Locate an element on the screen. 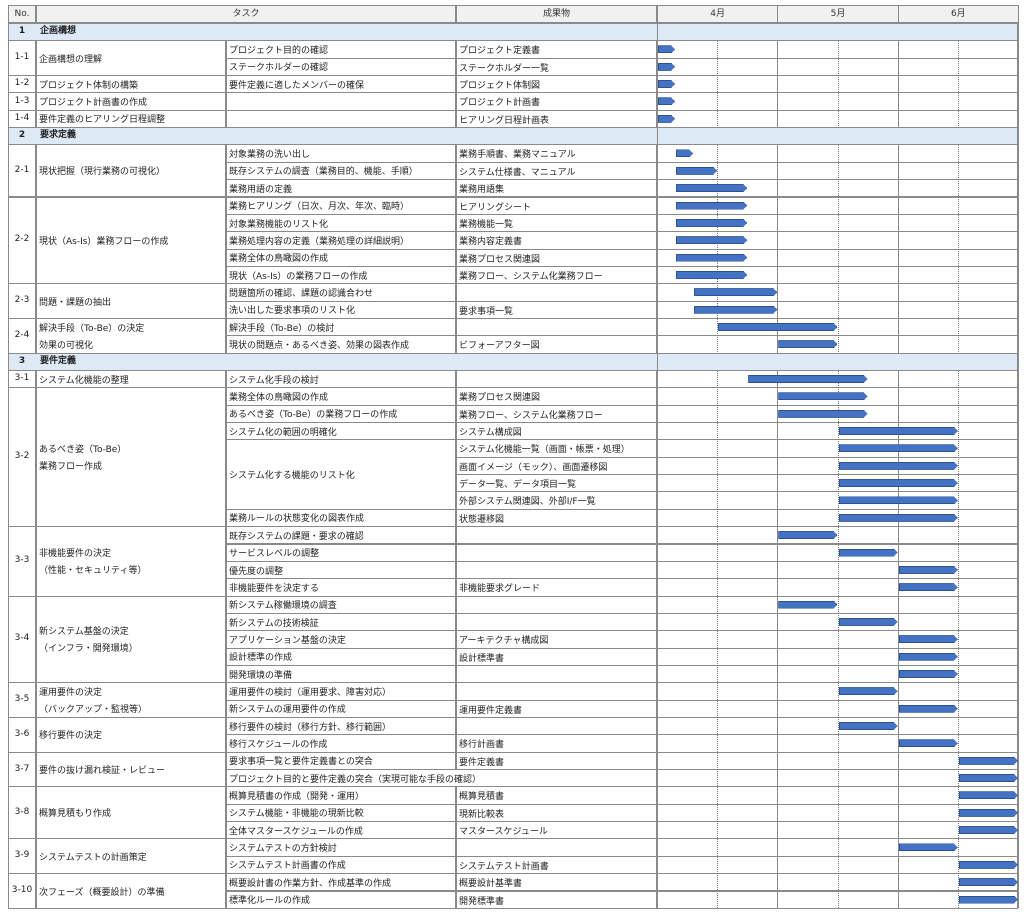 The height and width of the screenshot is (912, 1024). task-label: 新システムの運用要件の作成 is located at coordinates (287, 710).